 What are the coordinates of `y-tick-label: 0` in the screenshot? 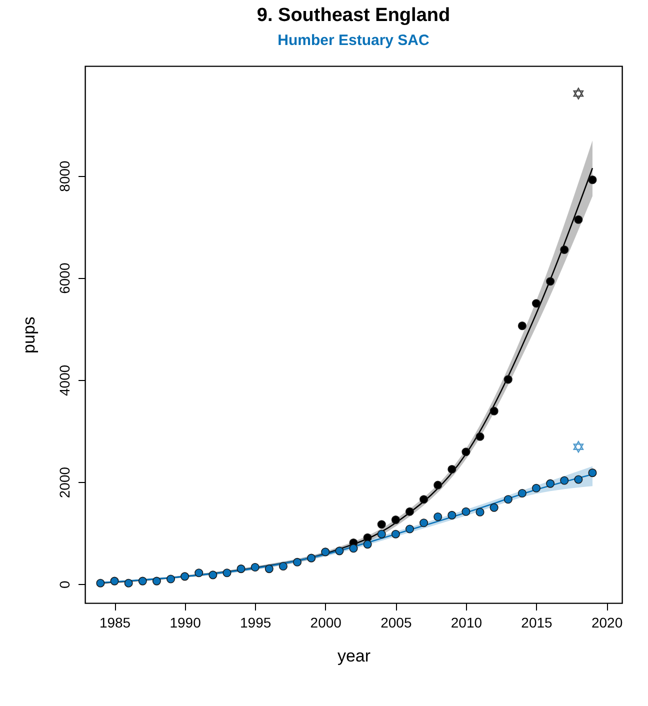 It's located at (64, 584).